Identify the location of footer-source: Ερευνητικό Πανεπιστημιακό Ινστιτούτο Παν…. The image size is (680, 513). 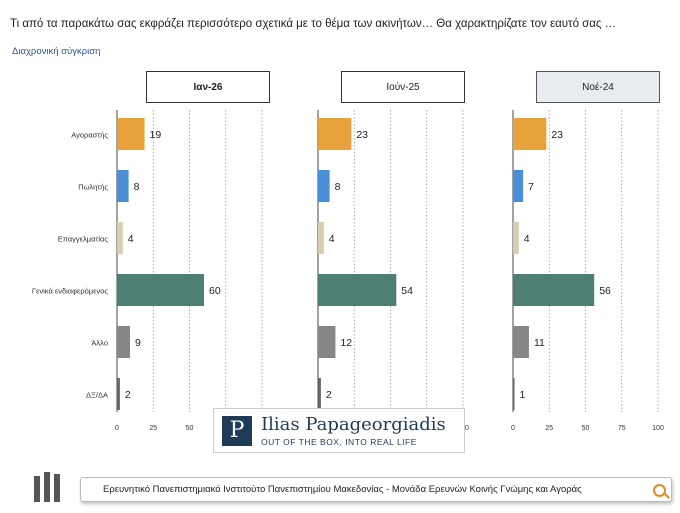
(376, 489).